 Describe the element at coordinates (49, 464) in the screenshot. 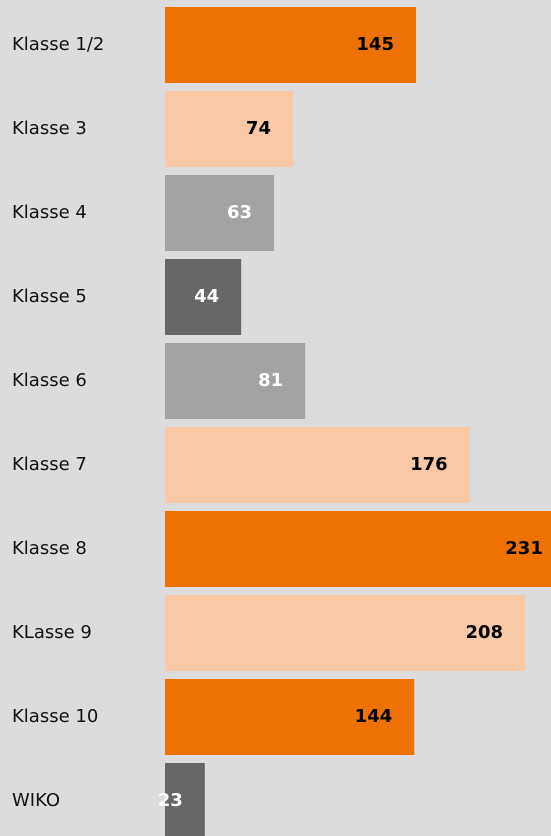

I see `category-label: Klasse 7` at that location.